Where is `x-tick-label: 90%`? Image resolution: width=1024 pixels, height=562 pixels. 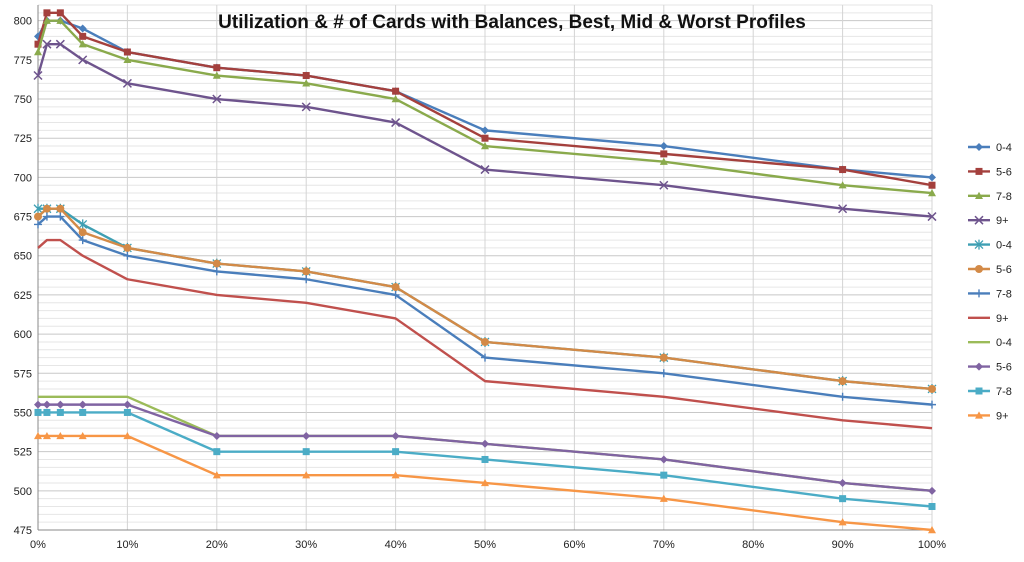 x-tick-label: 90% is located at coordinates (843, 545).